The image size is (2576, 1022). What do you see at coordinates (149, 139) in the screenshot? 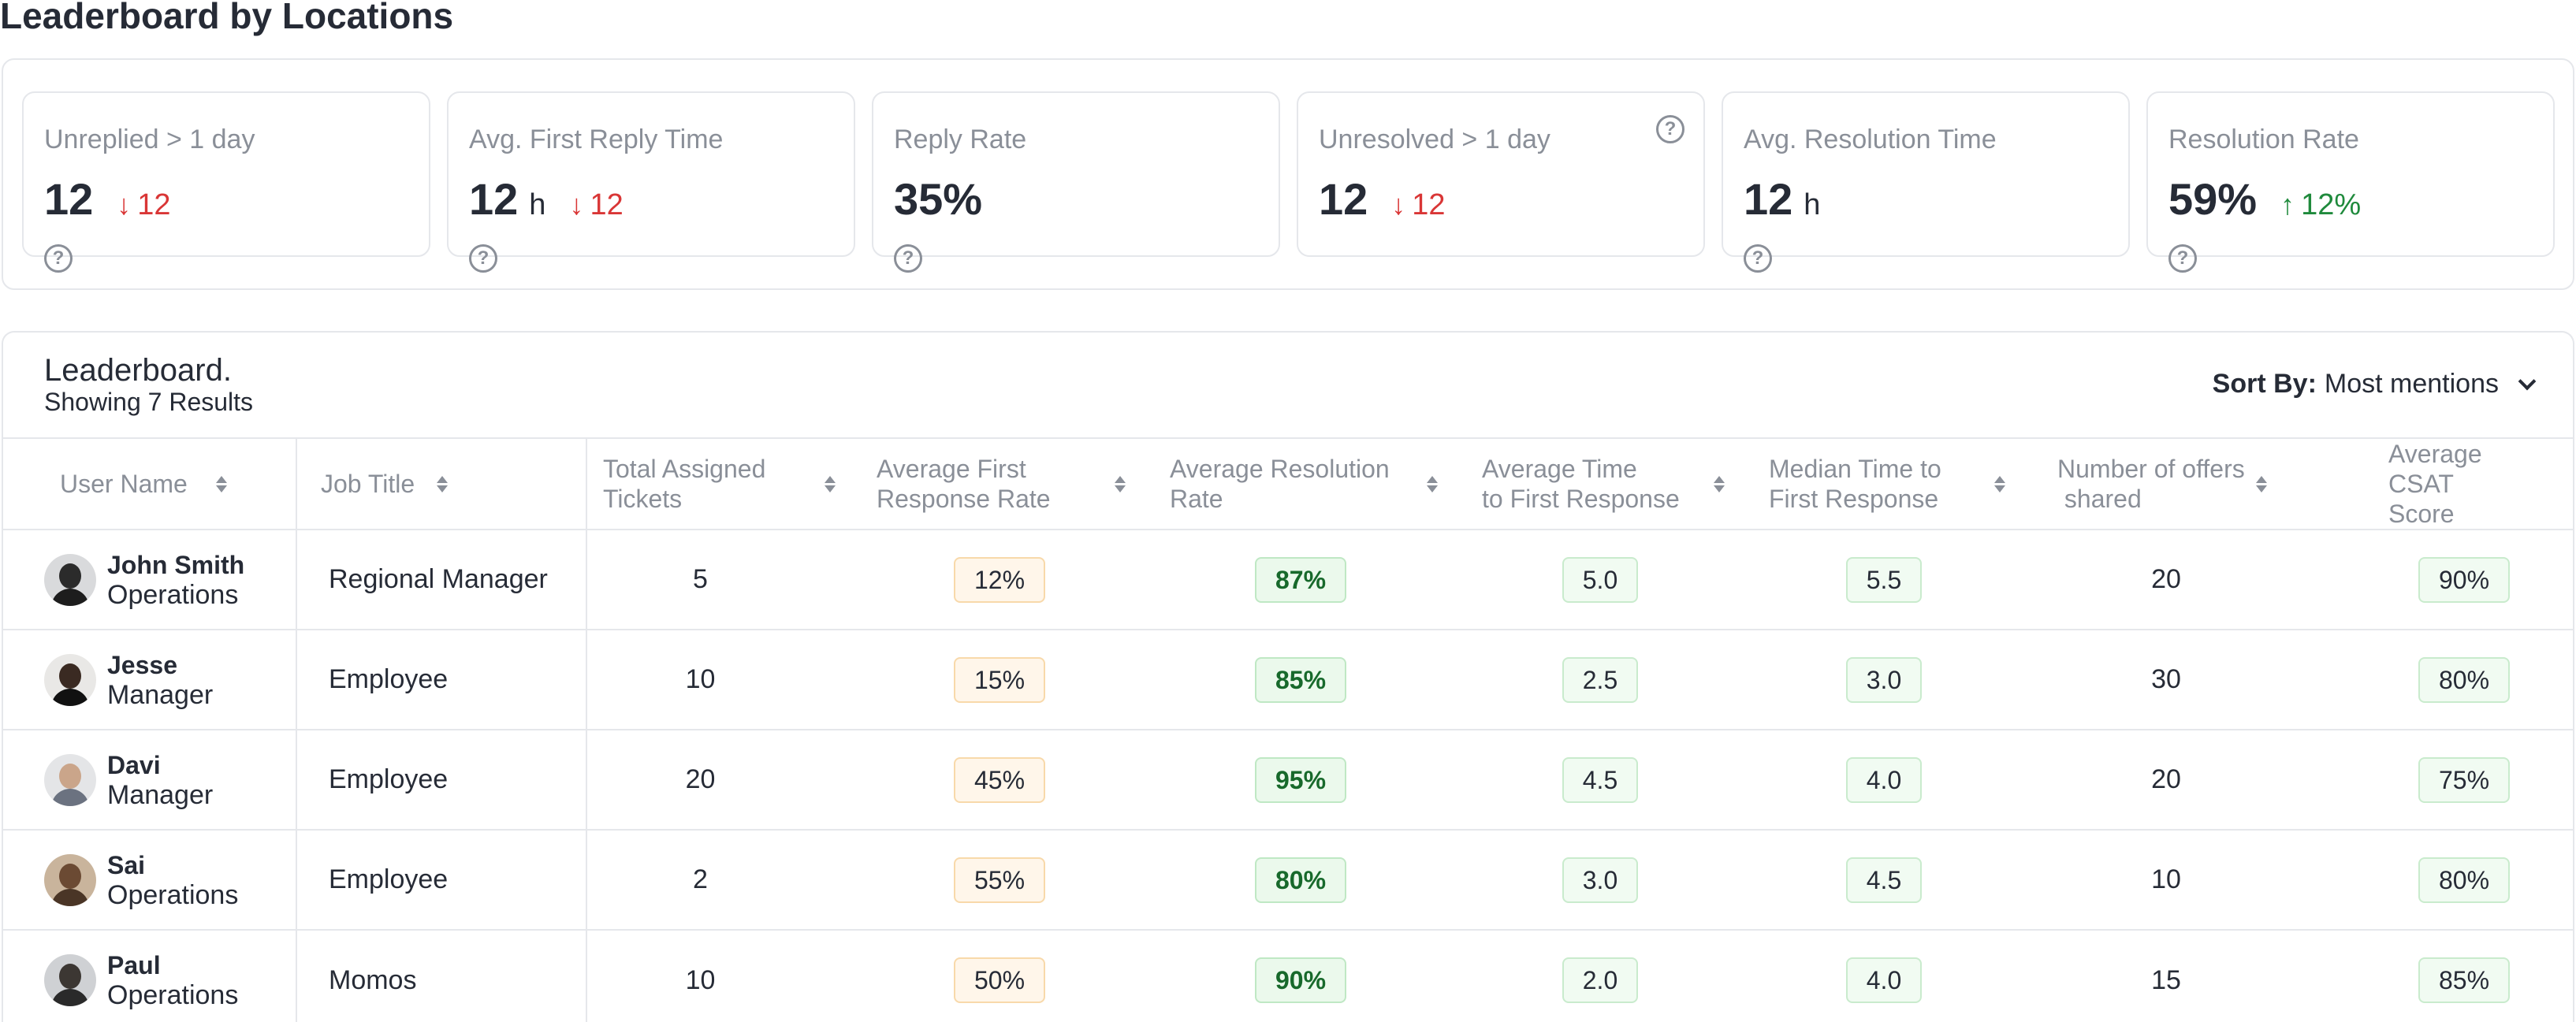
I see `metric-label: Unreplied > 1 day` at bounding box center [149, 139].